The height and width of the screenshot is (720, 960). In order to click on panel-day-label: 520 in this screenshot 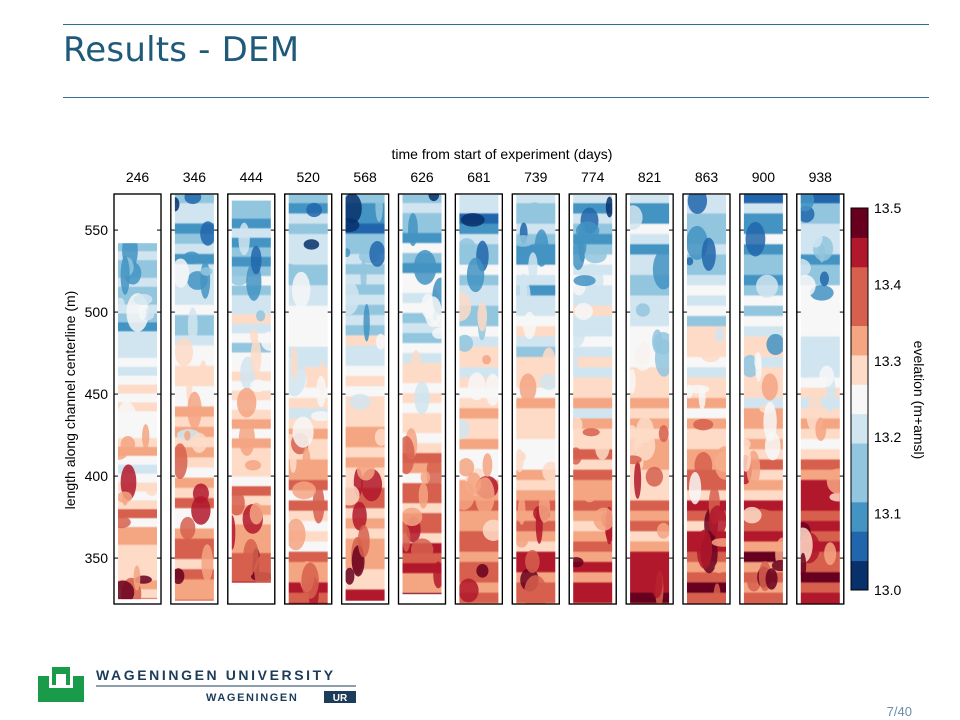, I will do `click(309, 177)`.